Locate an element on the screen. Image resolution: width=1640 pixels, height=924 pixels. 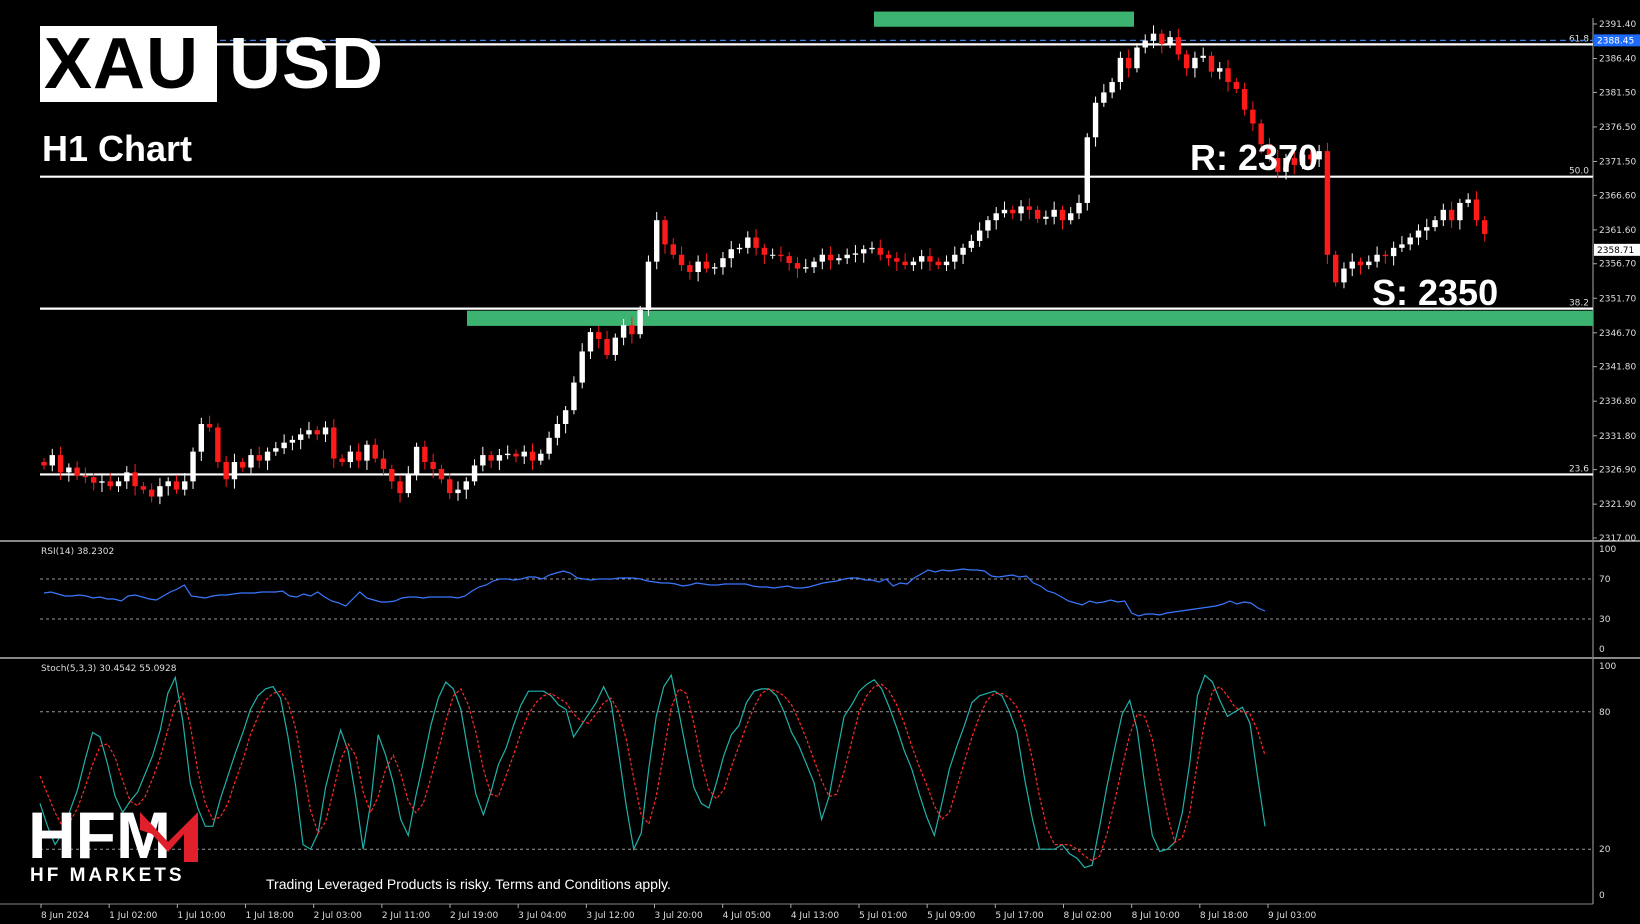
price-tick-label: 2361.60 is located at coordinates (1617, 231).